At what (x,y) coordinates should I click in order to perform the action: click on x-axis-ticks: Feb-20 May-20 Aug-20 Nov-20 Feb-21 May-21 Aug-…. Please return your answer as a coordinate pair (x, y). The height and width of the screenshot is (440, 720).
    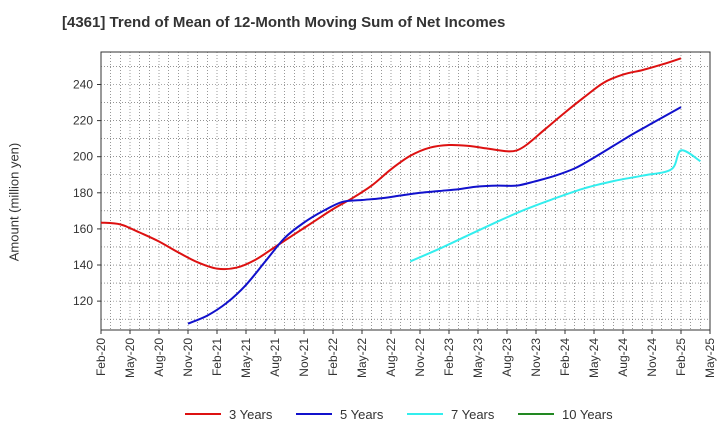
    Looking at the image, I should click on (405, 354).